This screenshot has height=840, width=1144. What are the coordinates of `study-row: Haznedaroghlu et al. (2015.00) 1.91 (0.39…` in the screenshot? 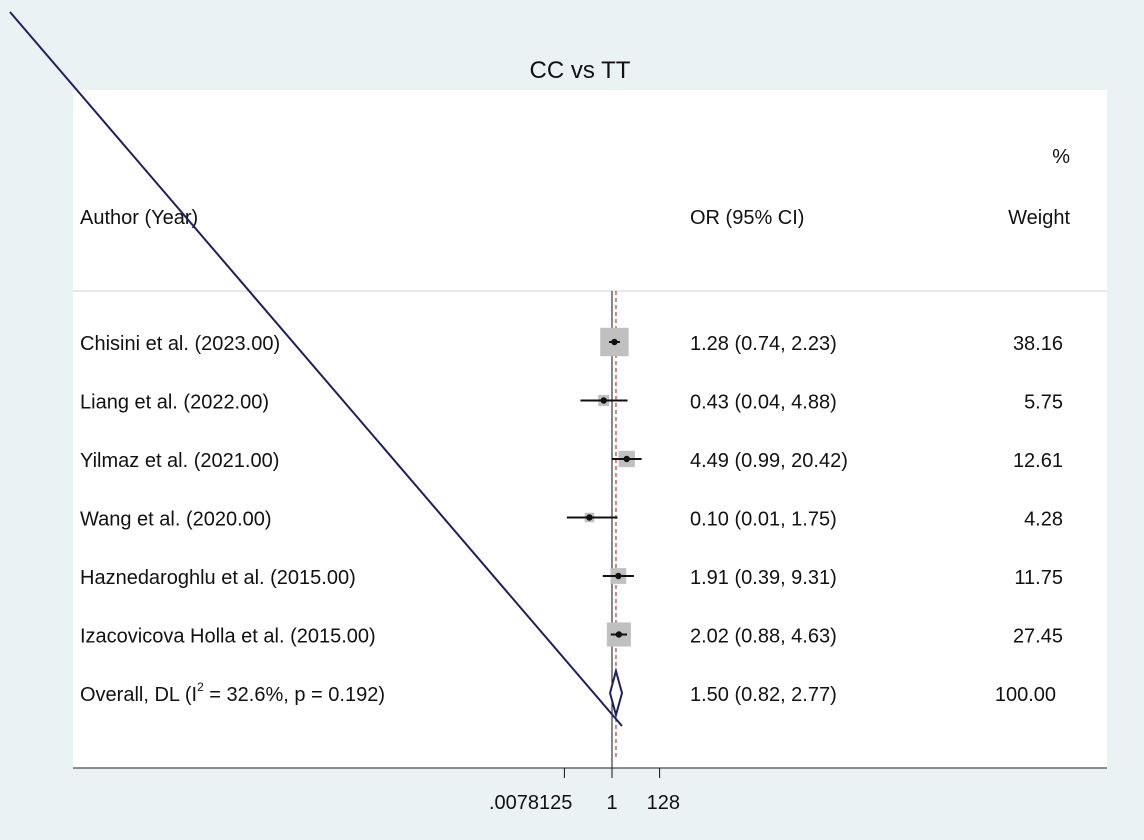 It's located at (571, 578).